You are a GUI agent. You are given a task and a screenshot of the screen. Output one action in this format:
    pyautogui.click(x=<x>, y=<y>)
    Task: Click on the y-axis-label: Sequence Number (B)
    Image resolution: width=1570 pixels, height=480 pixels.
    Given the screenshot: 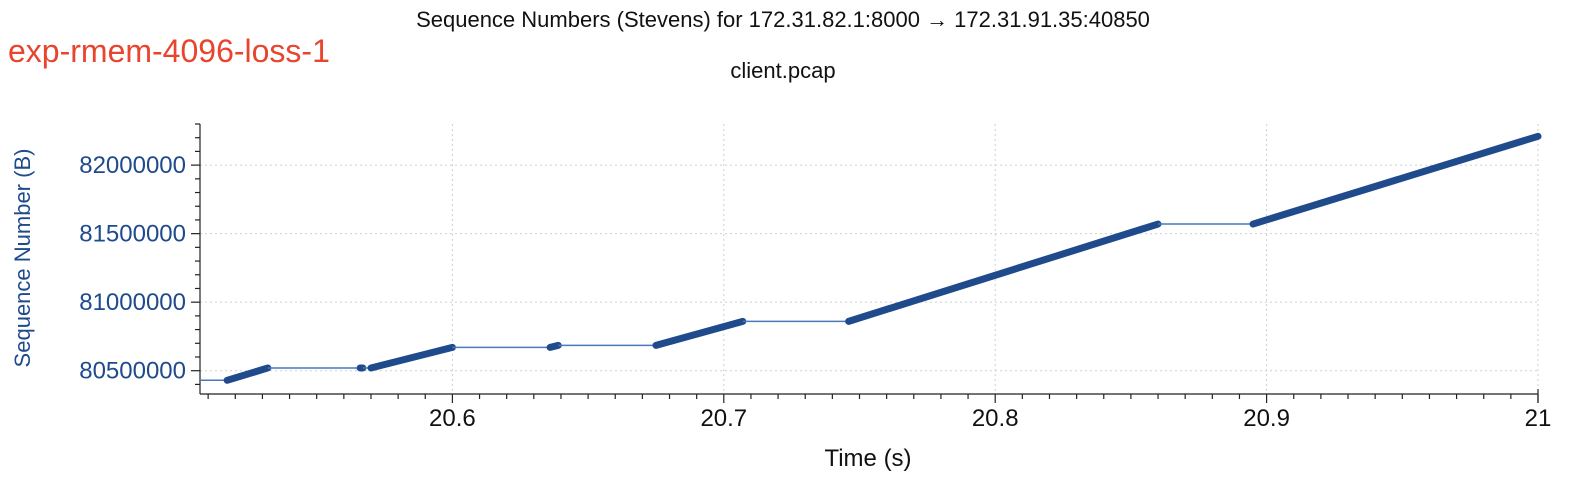 What is the action you would take?
    pyautogui.click(x=22, y=258)
    